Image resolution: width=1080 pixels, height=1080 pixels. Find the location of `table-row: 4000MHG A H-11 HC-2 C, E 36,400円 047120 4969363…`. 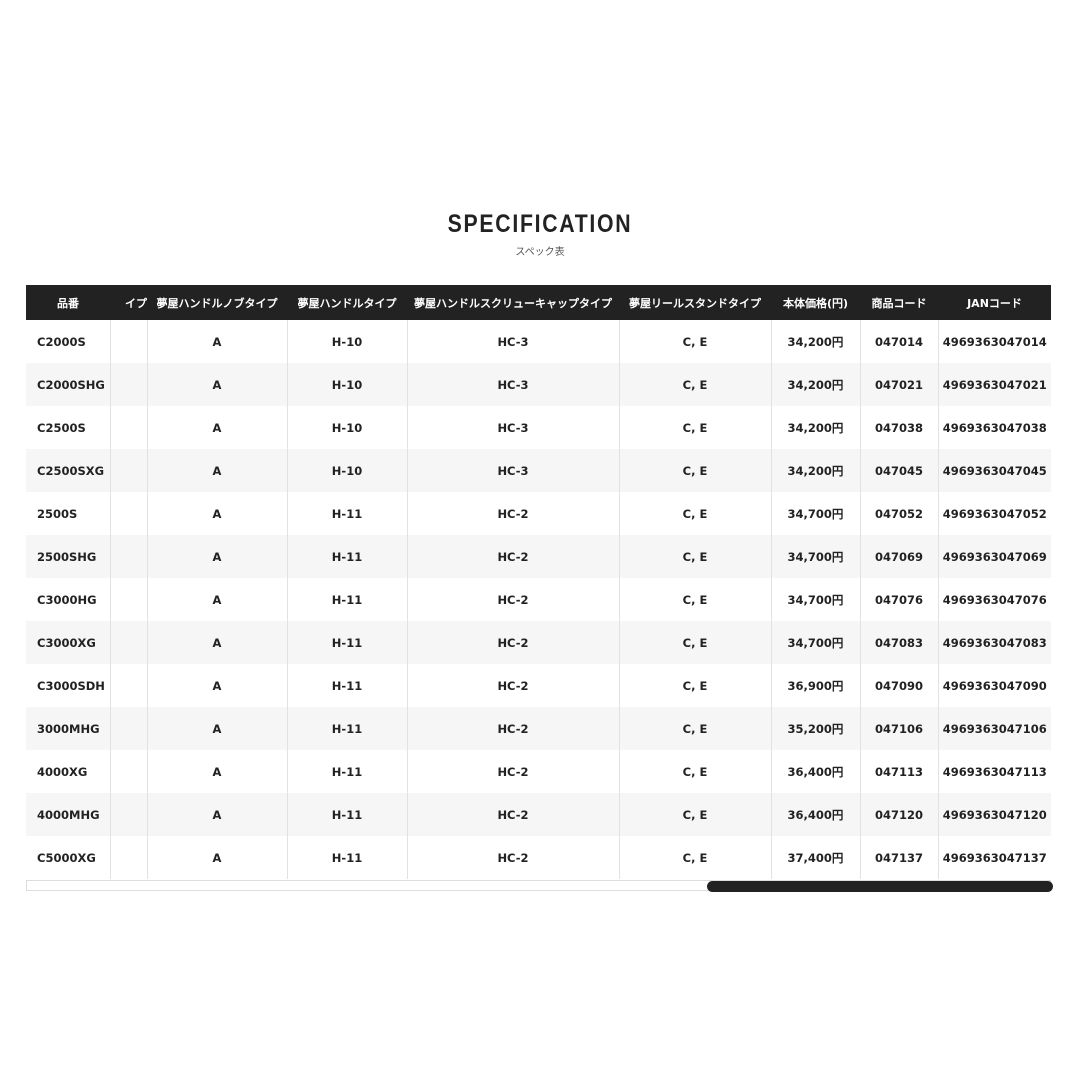

table-row: 4000MHG A H-11 HC-2 C, E 36,400円 047120 4969363… is located at coordinates (538, 814).